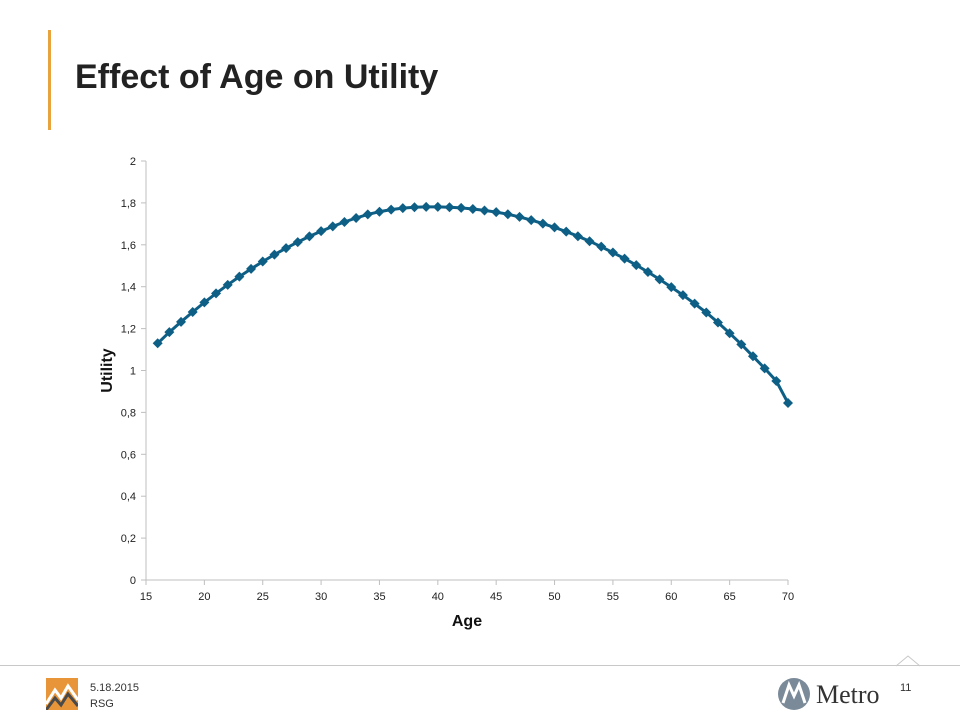 The image size is (960, 720). Describe the element at coordinates (554, 597) in the screenshot. I see `x-tick-label: 50` at that location.